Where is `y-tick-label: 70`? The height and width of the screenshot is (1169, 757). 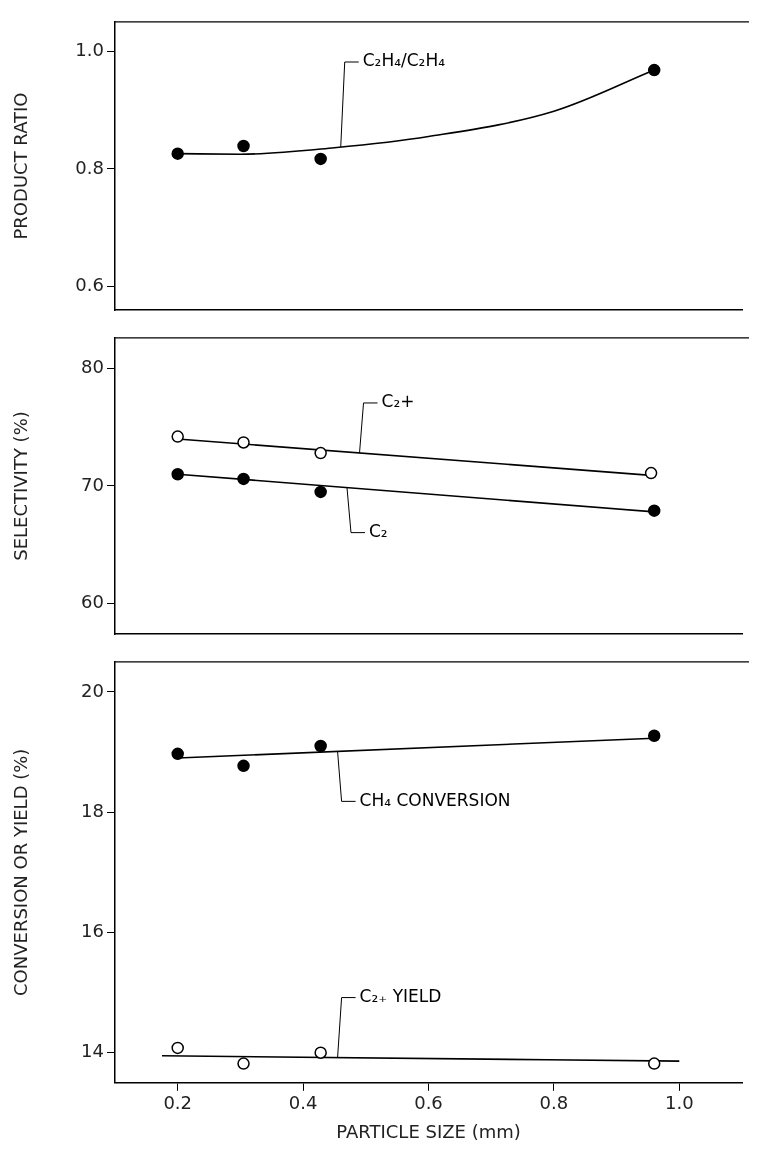
y-tick-label: 70 is located at coordinates (92, 484).